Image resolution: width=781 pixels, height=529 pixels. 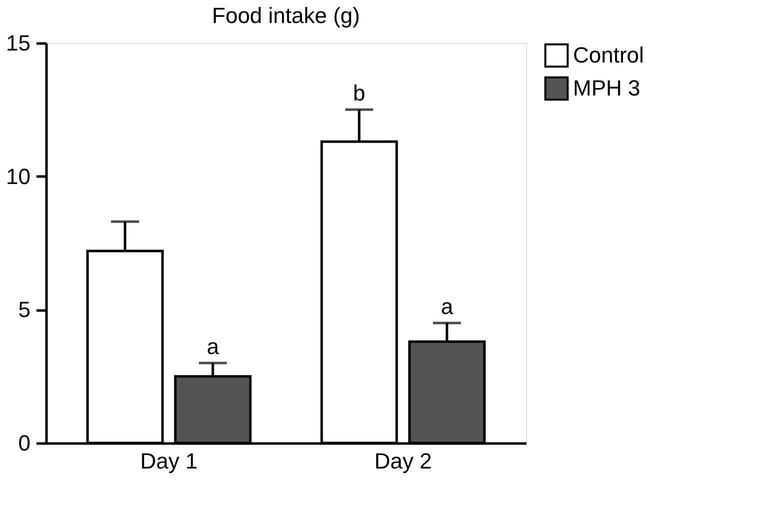 I want to click on y-tick-label: 10, so click(x=18, y=176).